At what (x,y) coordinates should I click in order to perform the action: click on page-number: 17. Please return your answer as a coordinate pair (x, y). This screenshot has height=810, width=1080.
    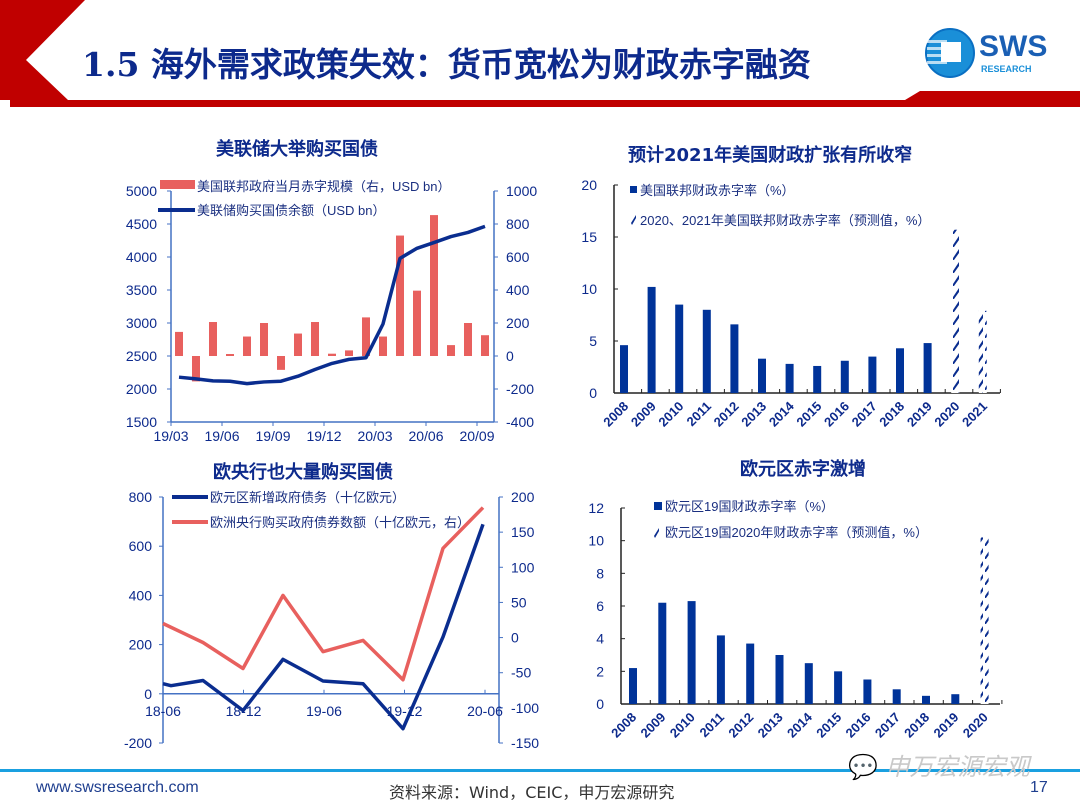
    Looking at the image, I should click on (1039, 787).